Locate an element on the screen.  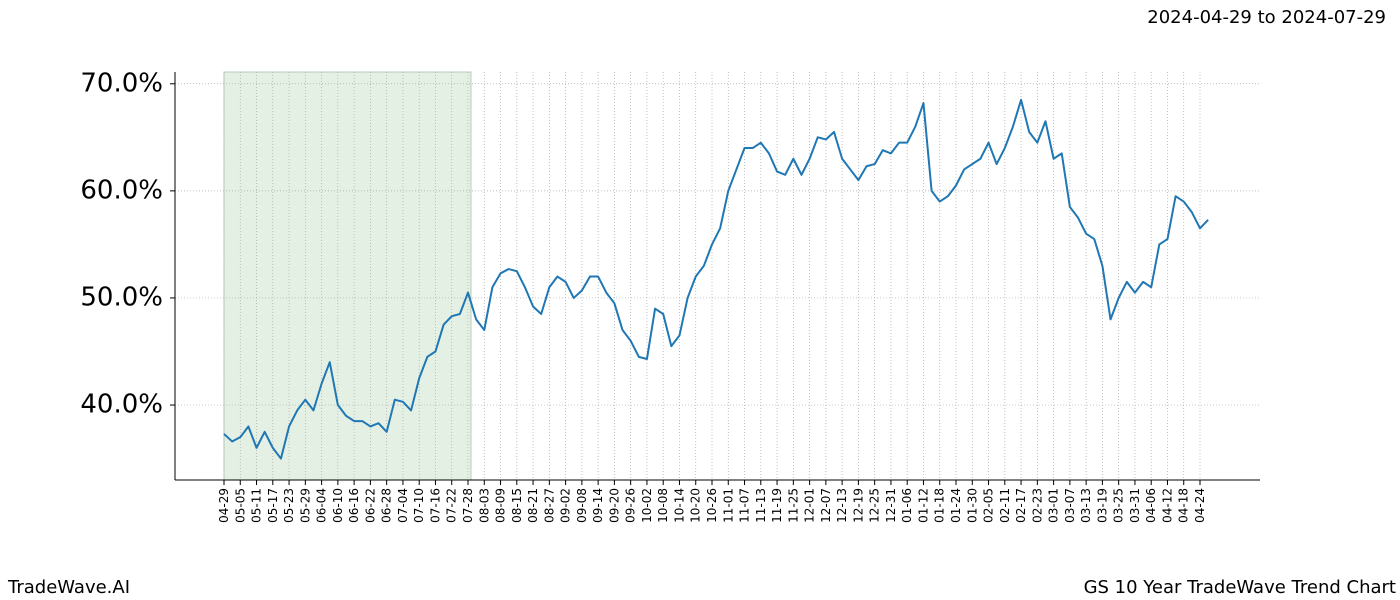
x-tick-label: 10-26 is located at coordinates (712, 505).